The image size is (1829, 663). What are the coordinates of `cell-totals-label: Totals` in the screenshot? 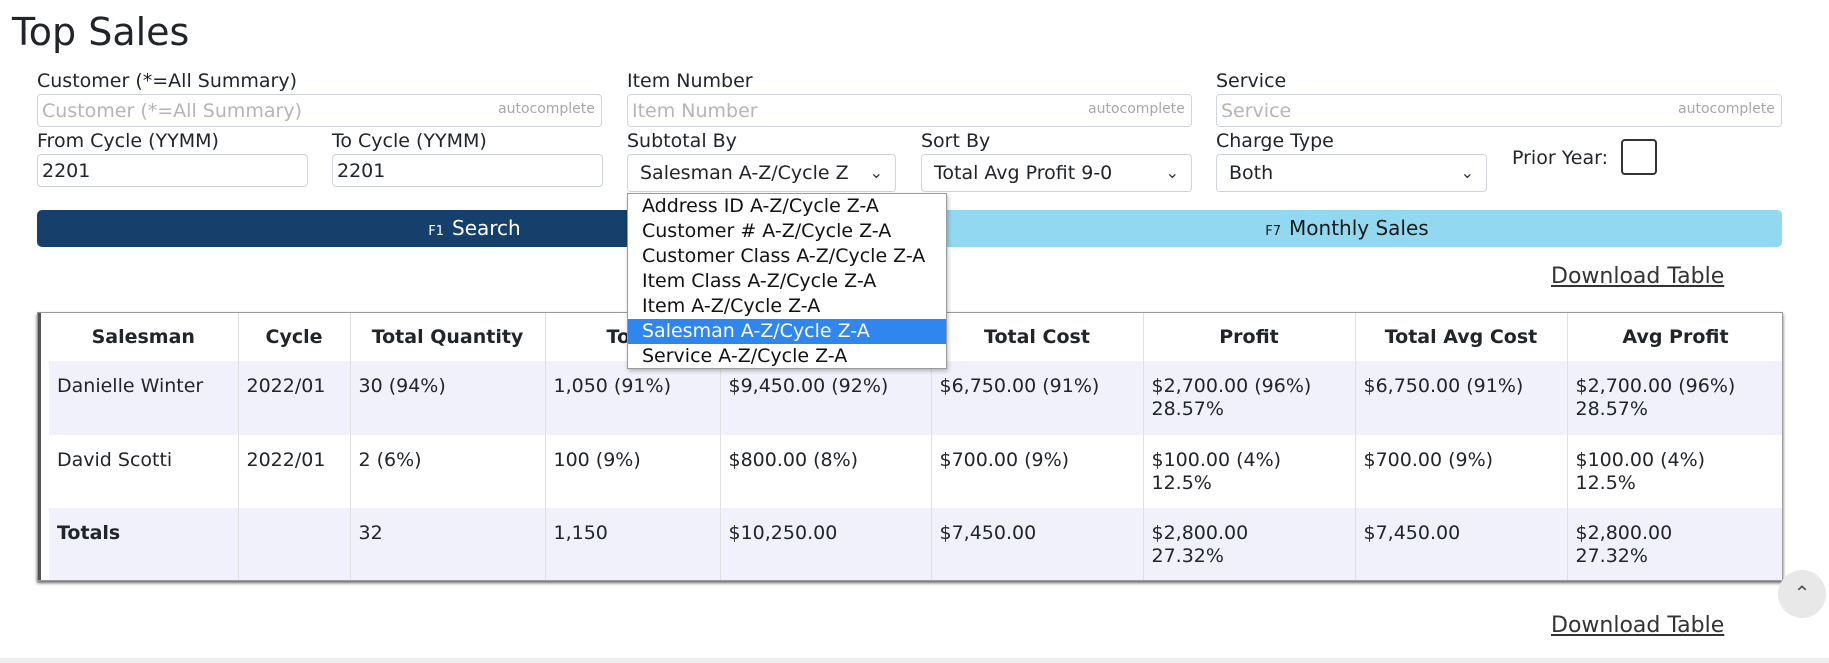 It's located at (144, 544).